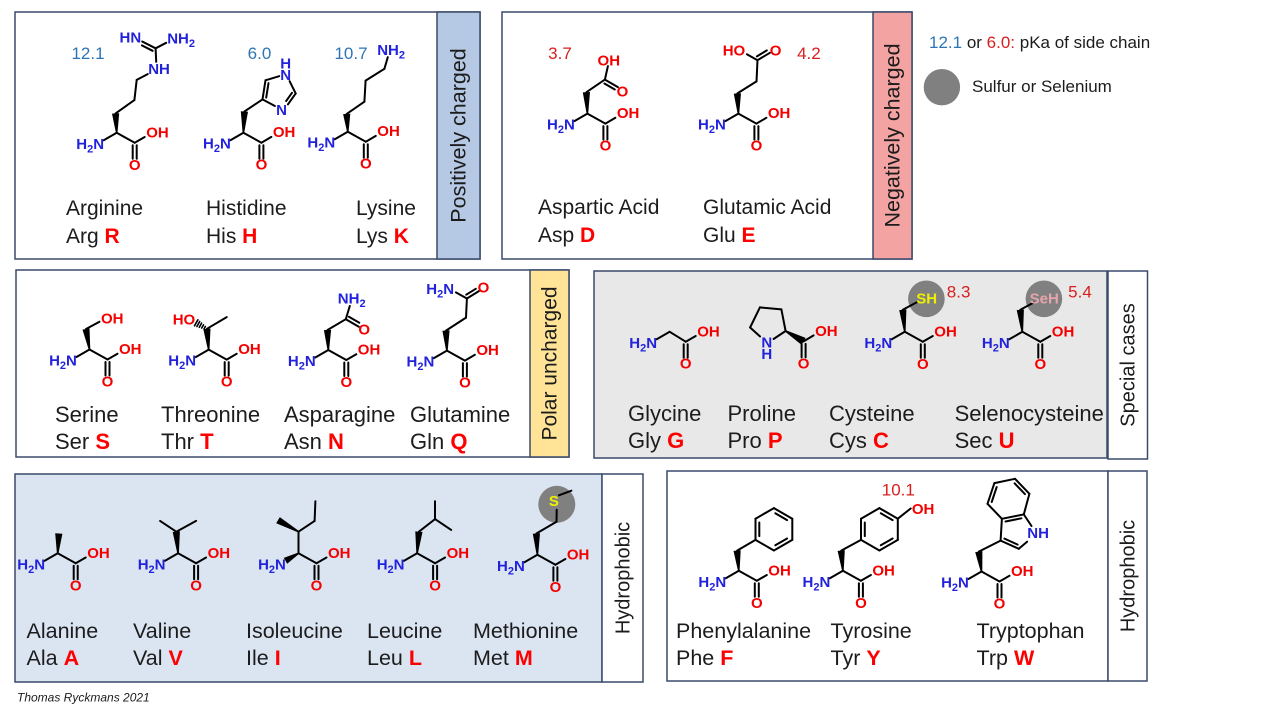  What do you see at coordinates (404, 631) in the screenshot?
I see `svg-text: Leucine` at bounding box center [404, 631].